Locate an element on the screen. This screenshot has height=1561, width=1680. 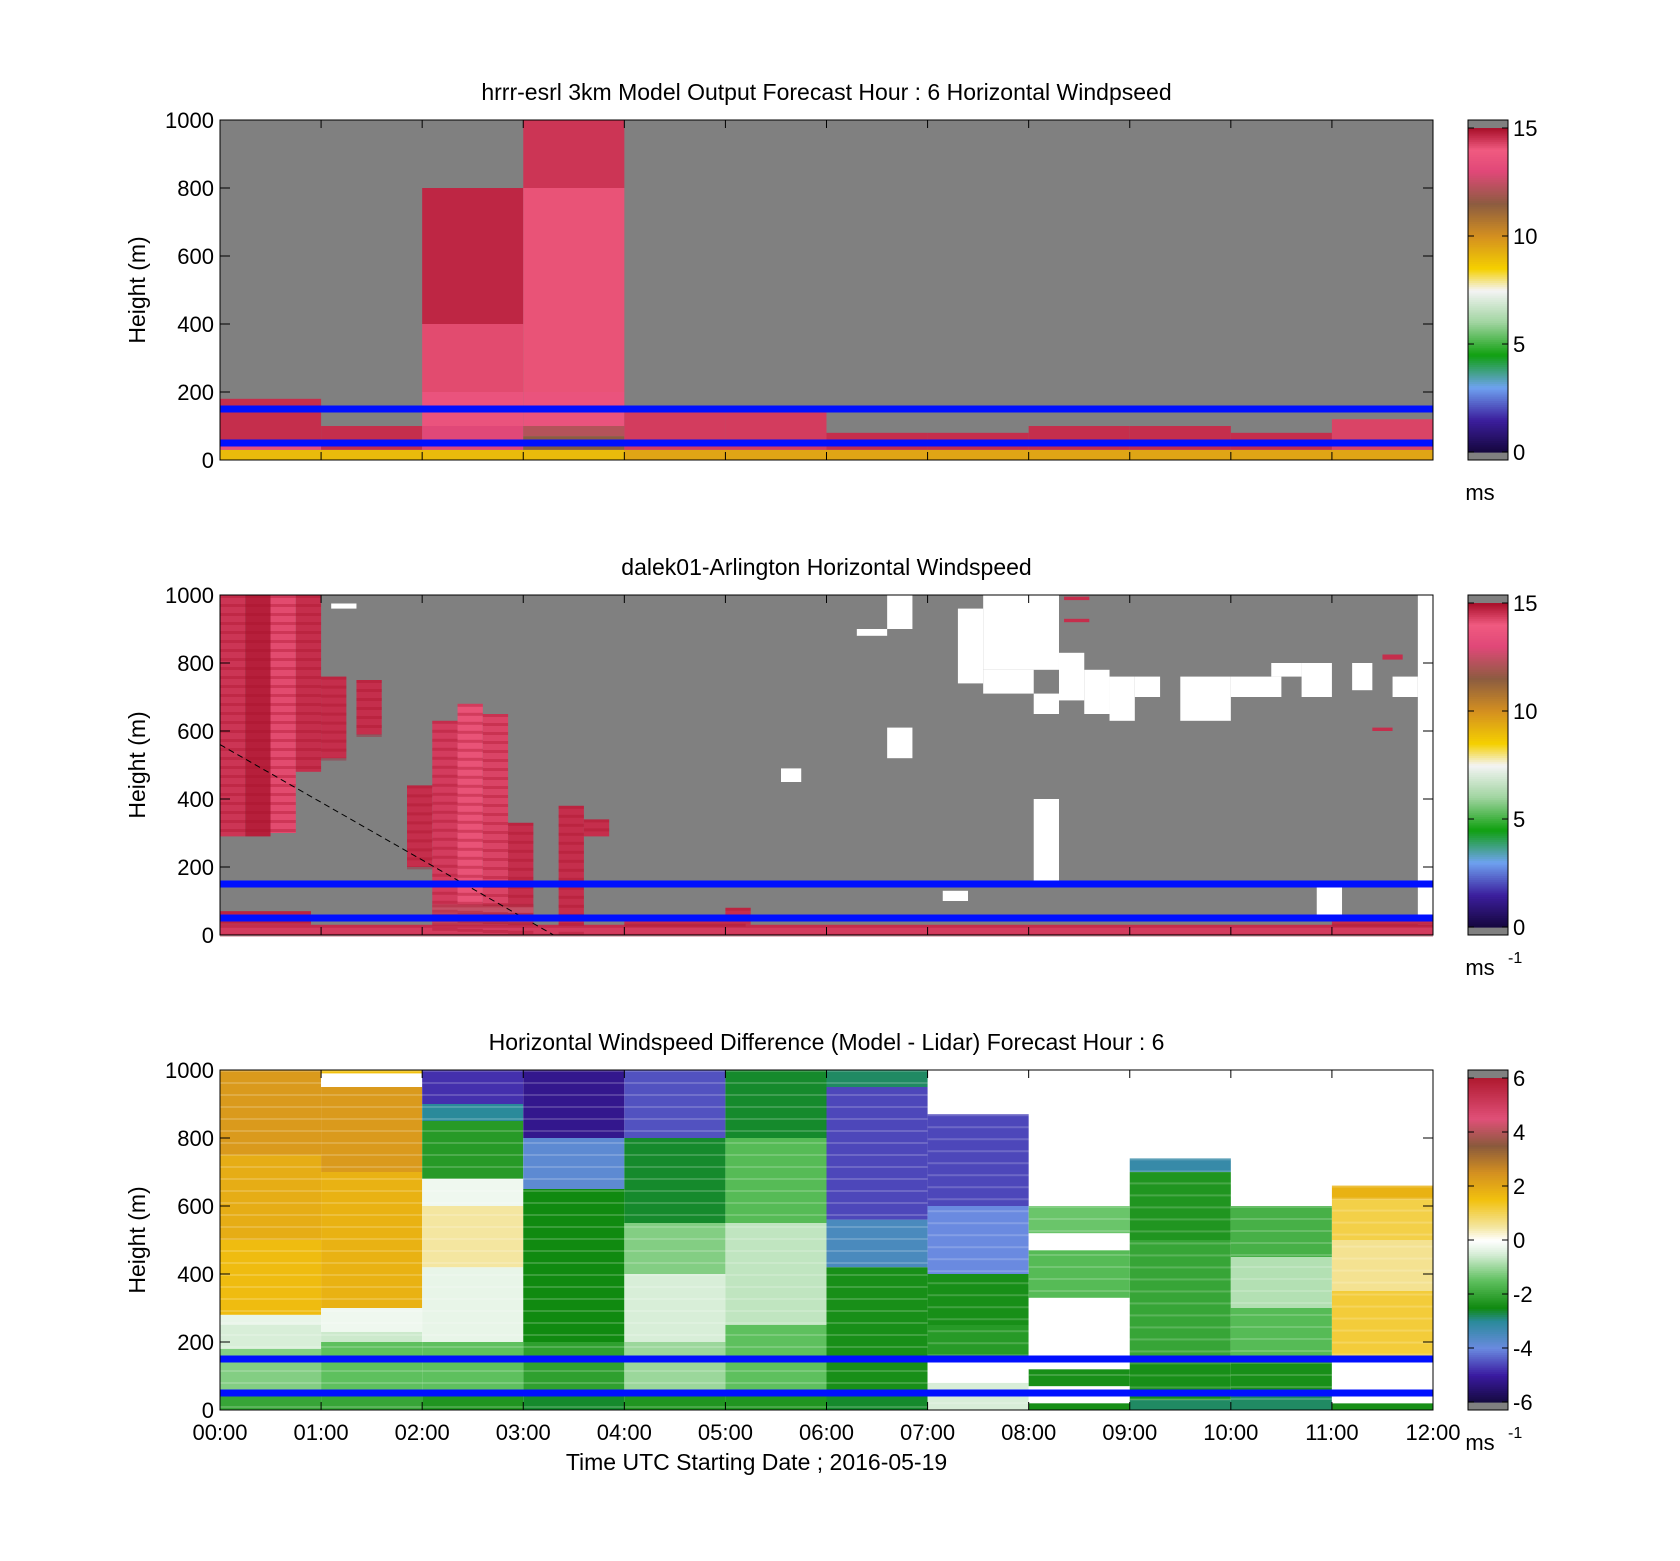
colorbar-tick-label: 2 is located at coordinates (1519, 1186).